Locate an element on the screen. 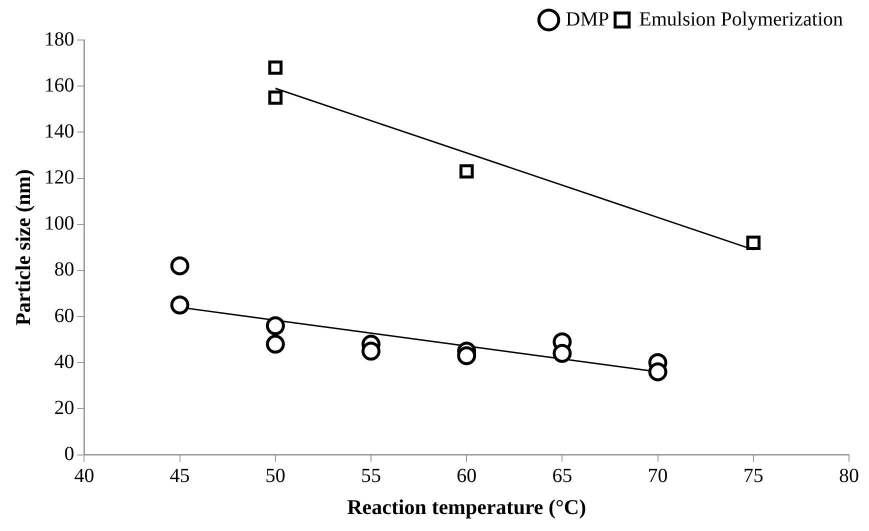 This screenshot has height=531, width=869. y-tick-label: 140 is located at coordinates (59, 131).